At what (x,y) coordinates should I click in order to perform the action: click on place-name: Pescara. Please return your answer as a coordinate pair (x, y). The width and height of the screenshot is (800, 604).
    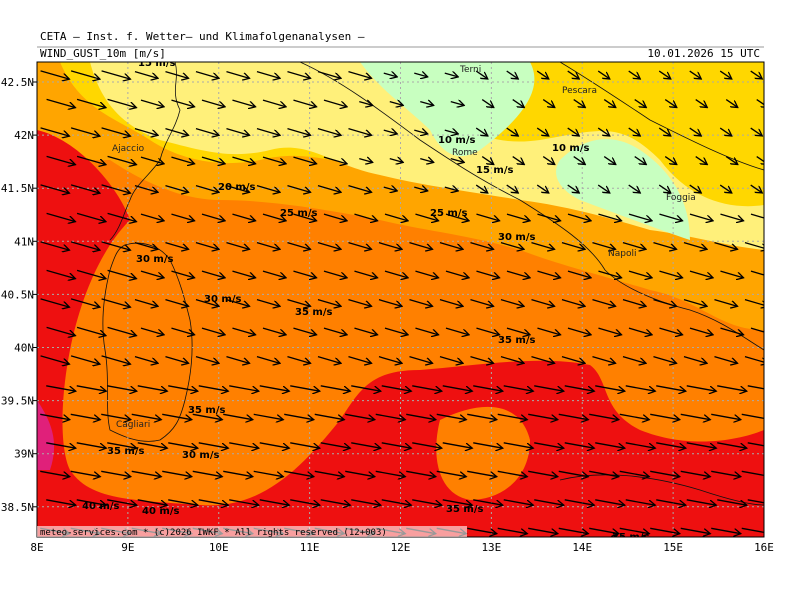
    Looking at the image, I should click on (579, 91).